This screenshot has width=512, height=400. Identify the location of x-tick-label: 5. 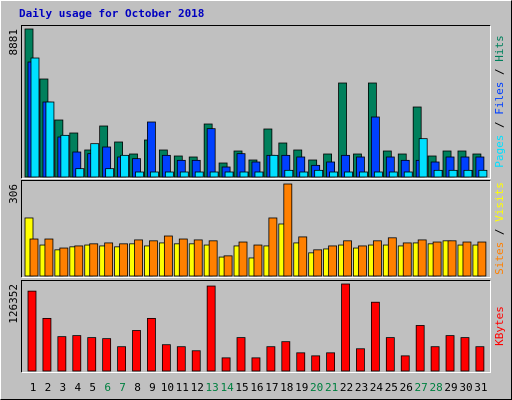
(92, 387).